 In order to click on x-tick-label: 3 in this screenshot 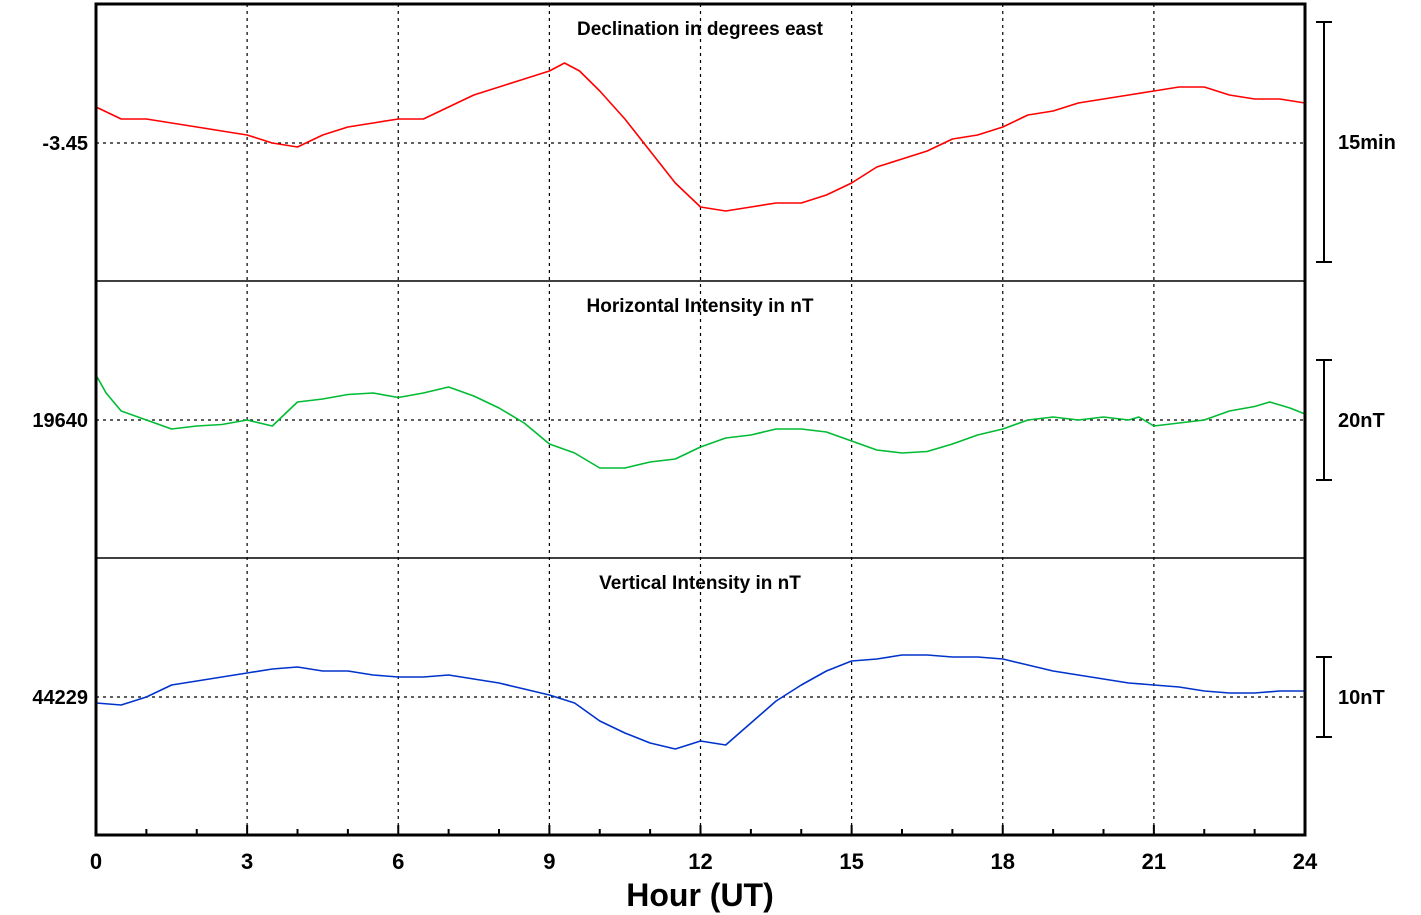, I will do `click(247, 861)`.